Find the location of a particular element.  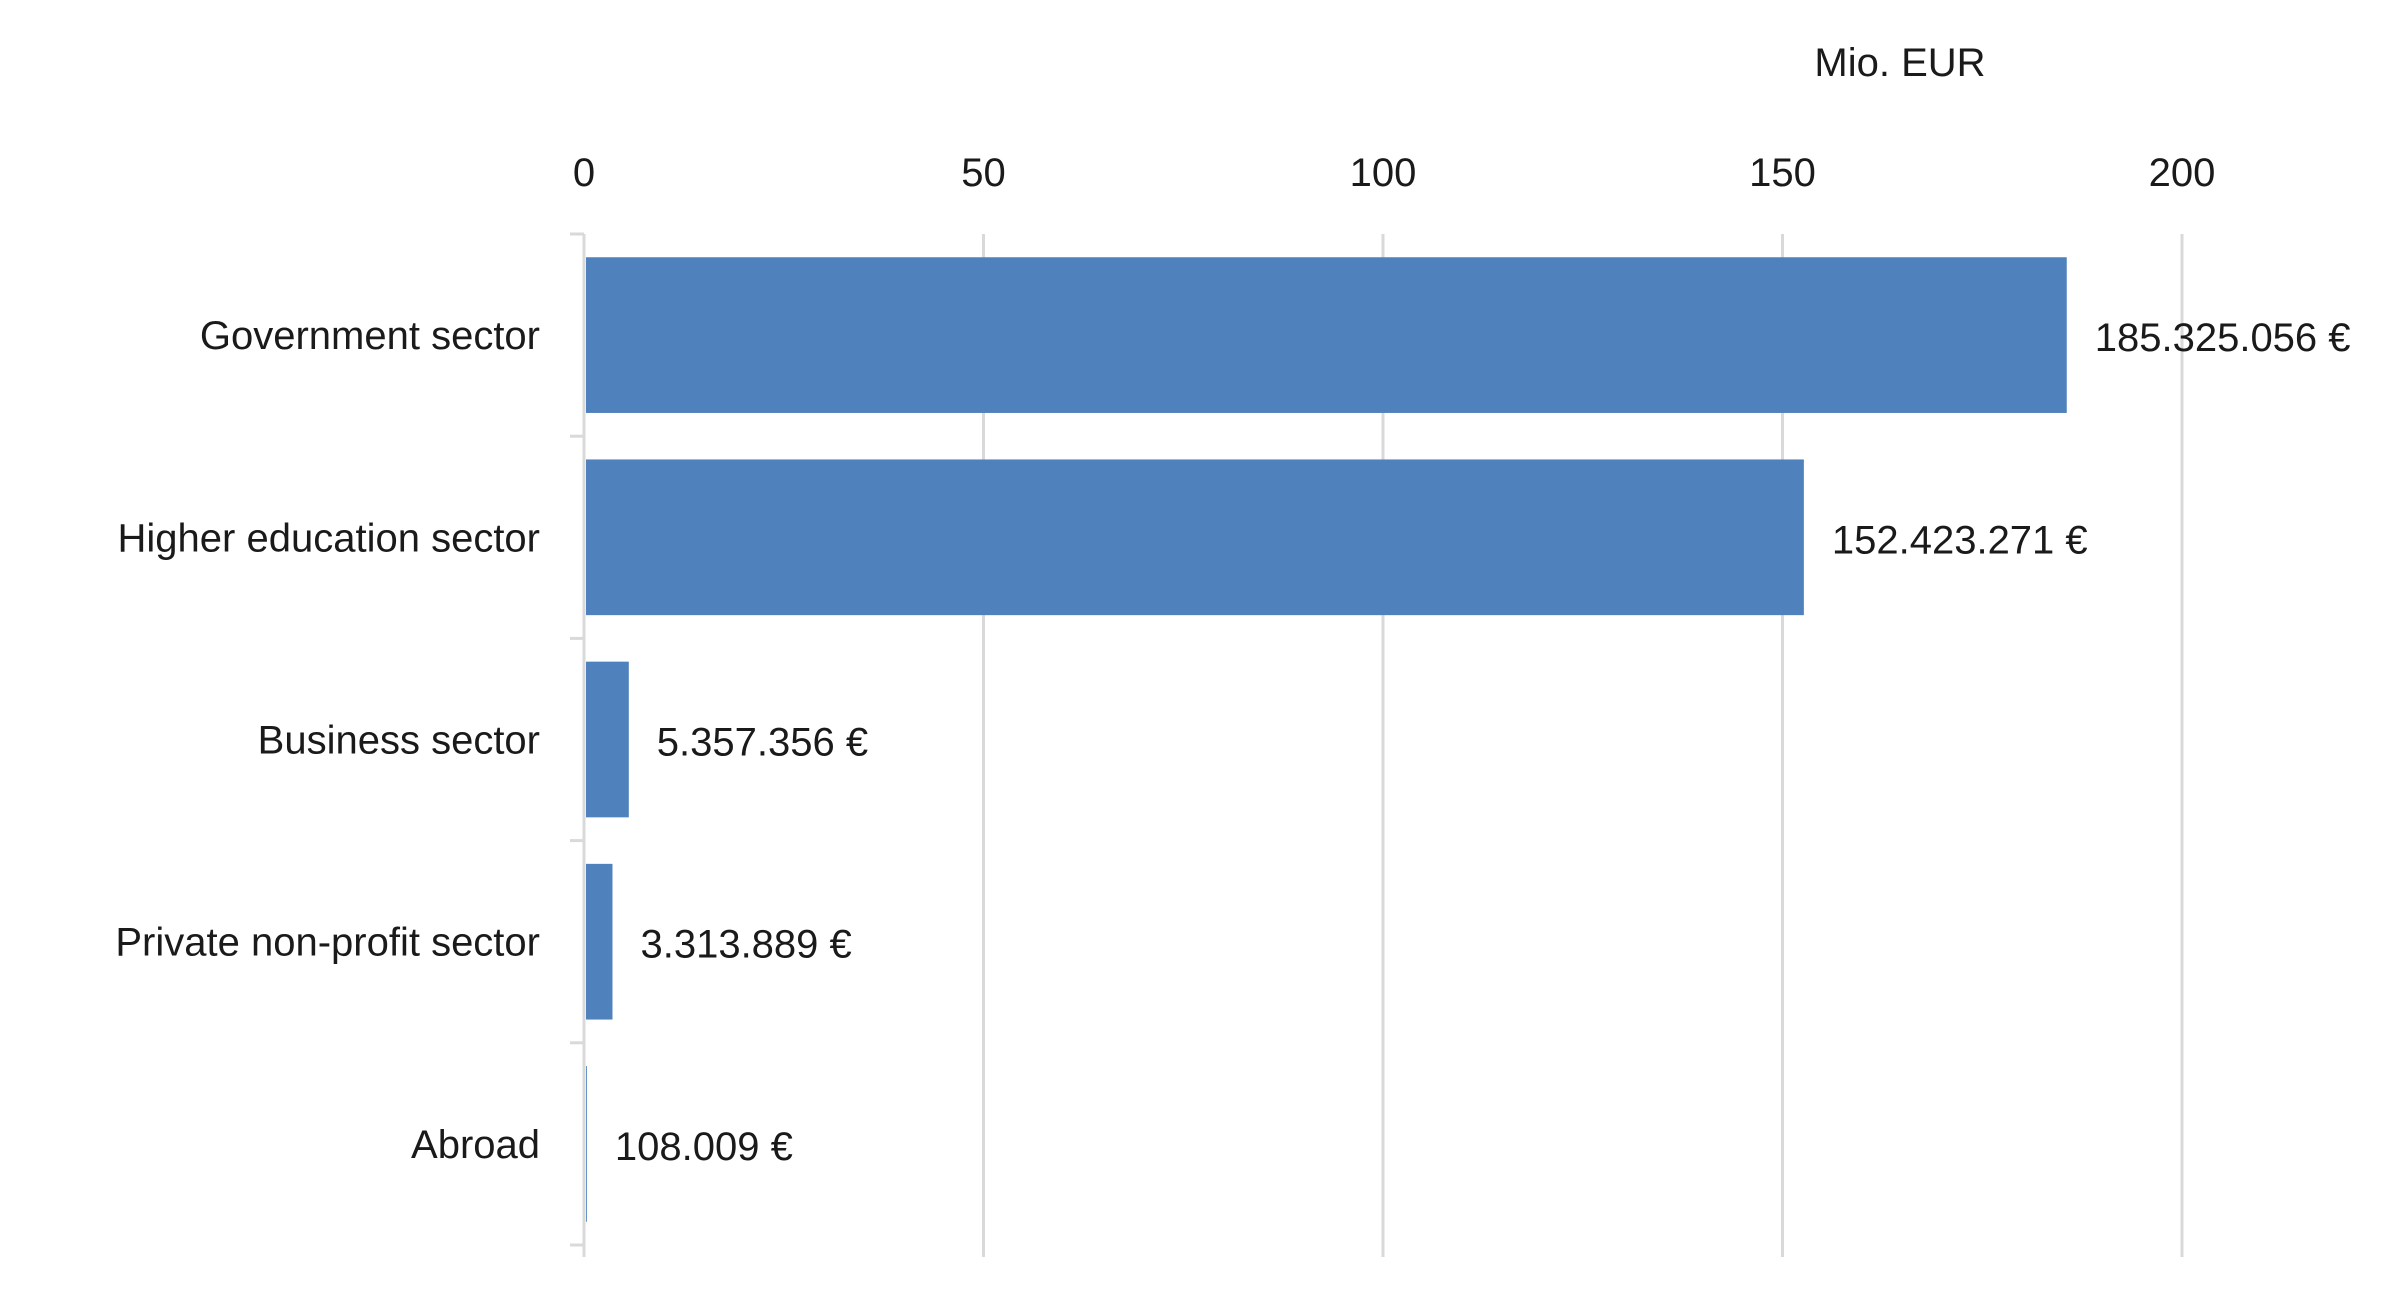

data-label: 3.313.889 € is located at coordinates (745, 945).